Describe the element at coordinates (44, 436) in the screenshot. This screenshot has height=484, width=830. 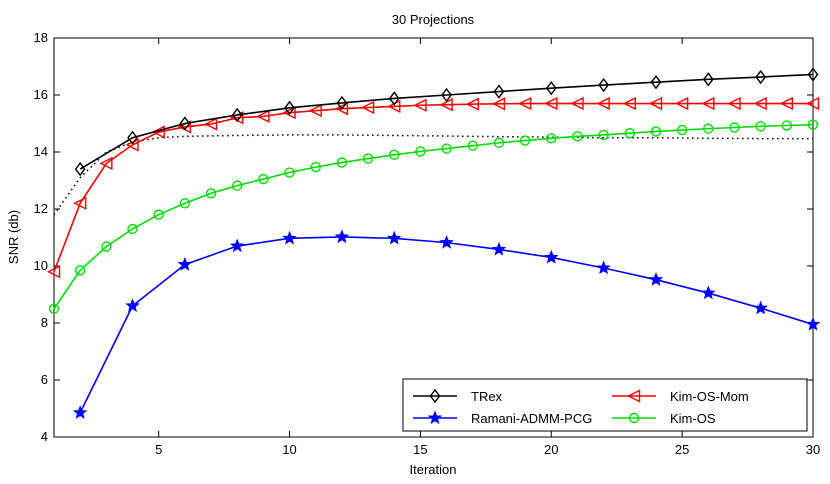
I see `y-tick-label: 4` at that location.